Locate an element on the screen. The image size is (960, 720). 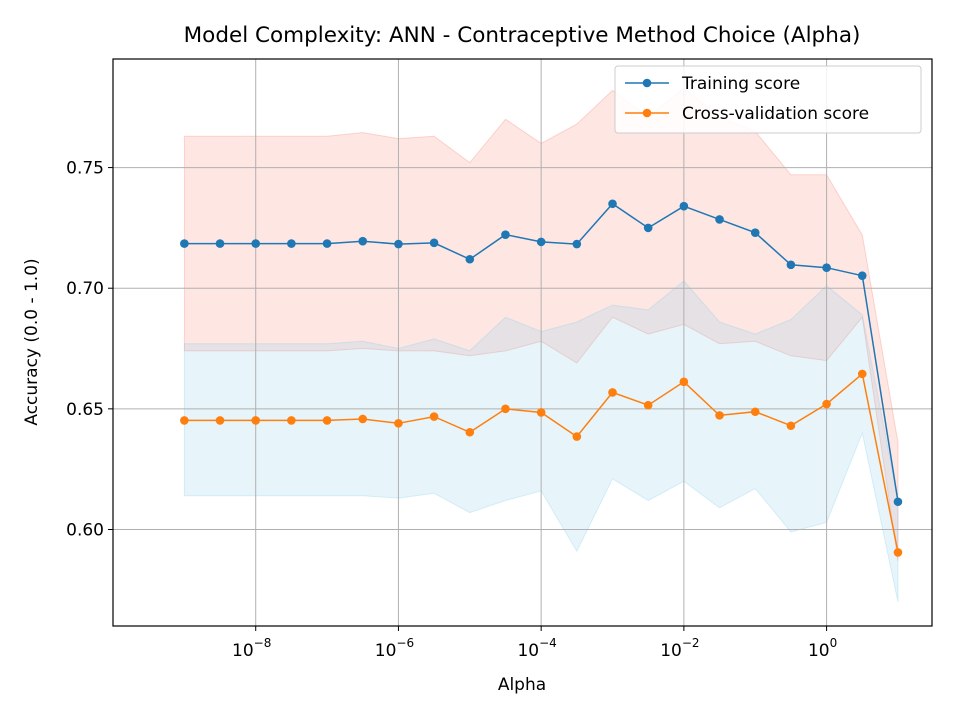
y-tick-label: 0.70 is located at coordinates (85, 289).